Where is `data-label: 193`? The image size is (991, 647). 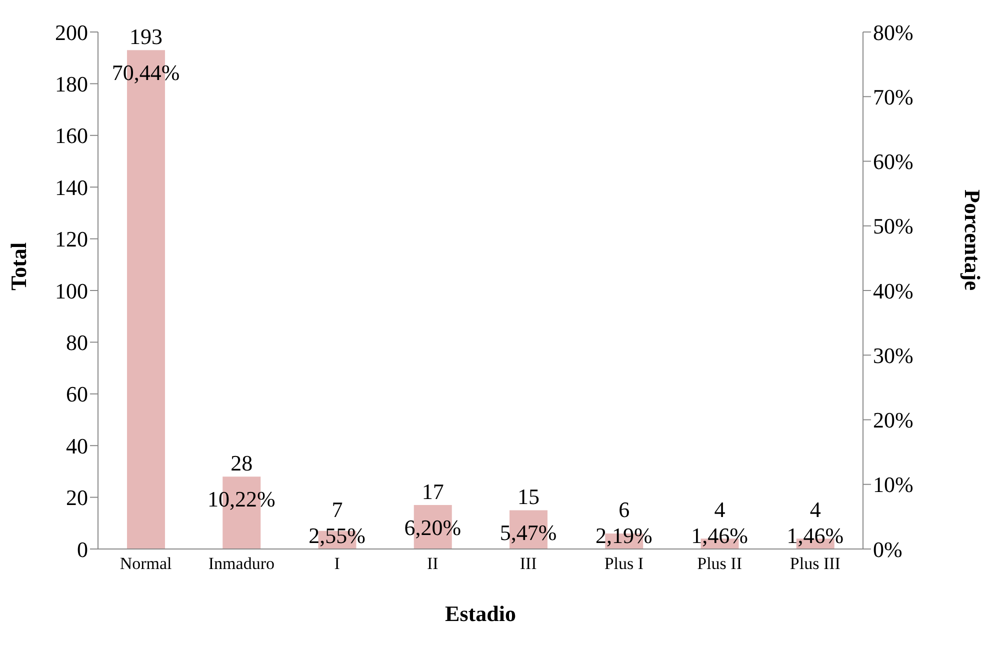 data-label: 193 is located at coordinates (146, 37).